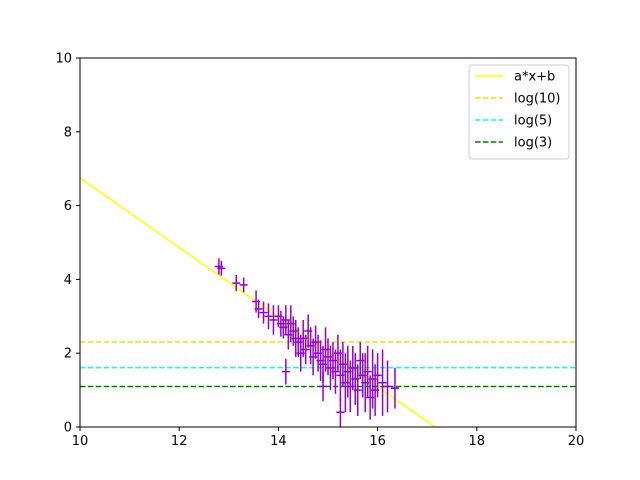 The height and width of the screenshot is (480, 640). What do you see at coordinates (377, 441) in the screenshot?
I see `x-tick-label: 16` at bounding box center [377, 441].